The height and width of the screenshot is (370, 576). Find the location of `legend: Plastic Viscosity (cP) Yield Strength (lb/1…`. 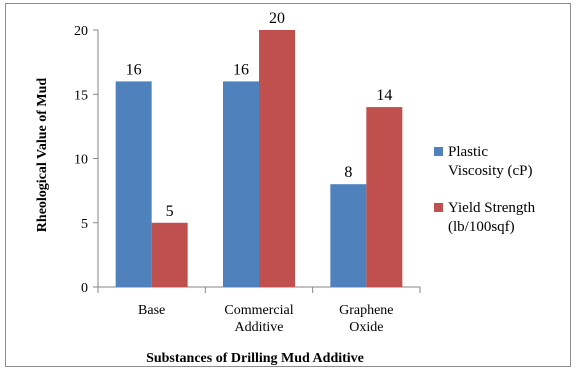

legend: Plastic Viscosity (cP) Yield Strength (lb/1… is located at coordinates (485, 189).